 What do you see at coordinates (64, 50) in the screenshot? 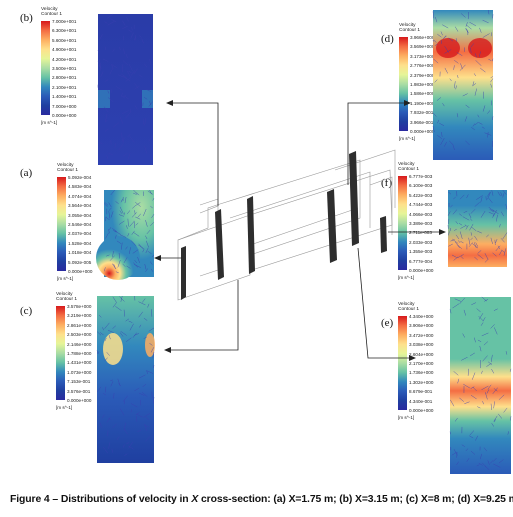
I see `legend-tick: 4.900e+001` at bounding box center [64, 50].